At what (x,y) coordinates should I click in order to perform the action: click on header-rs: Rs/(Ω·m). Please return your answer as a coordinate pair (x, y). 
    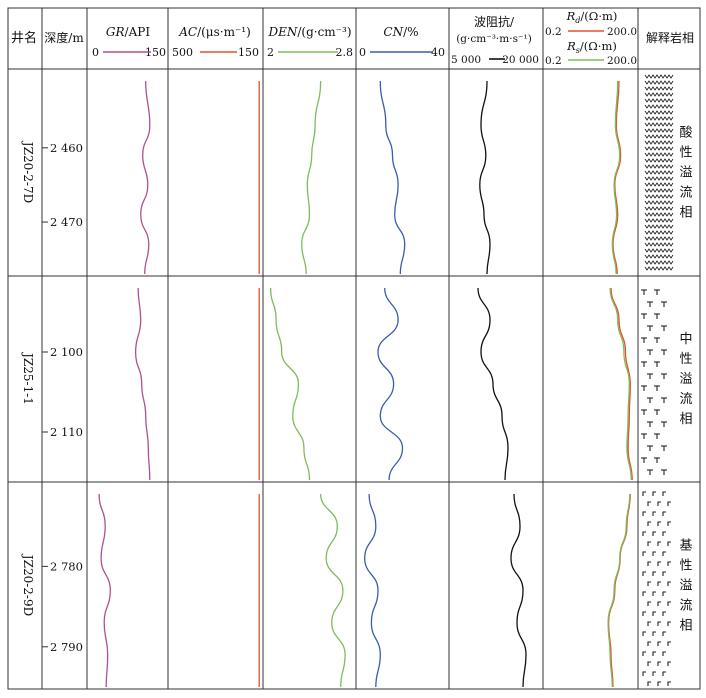
    Looking at the image, I should click on (591, 47).